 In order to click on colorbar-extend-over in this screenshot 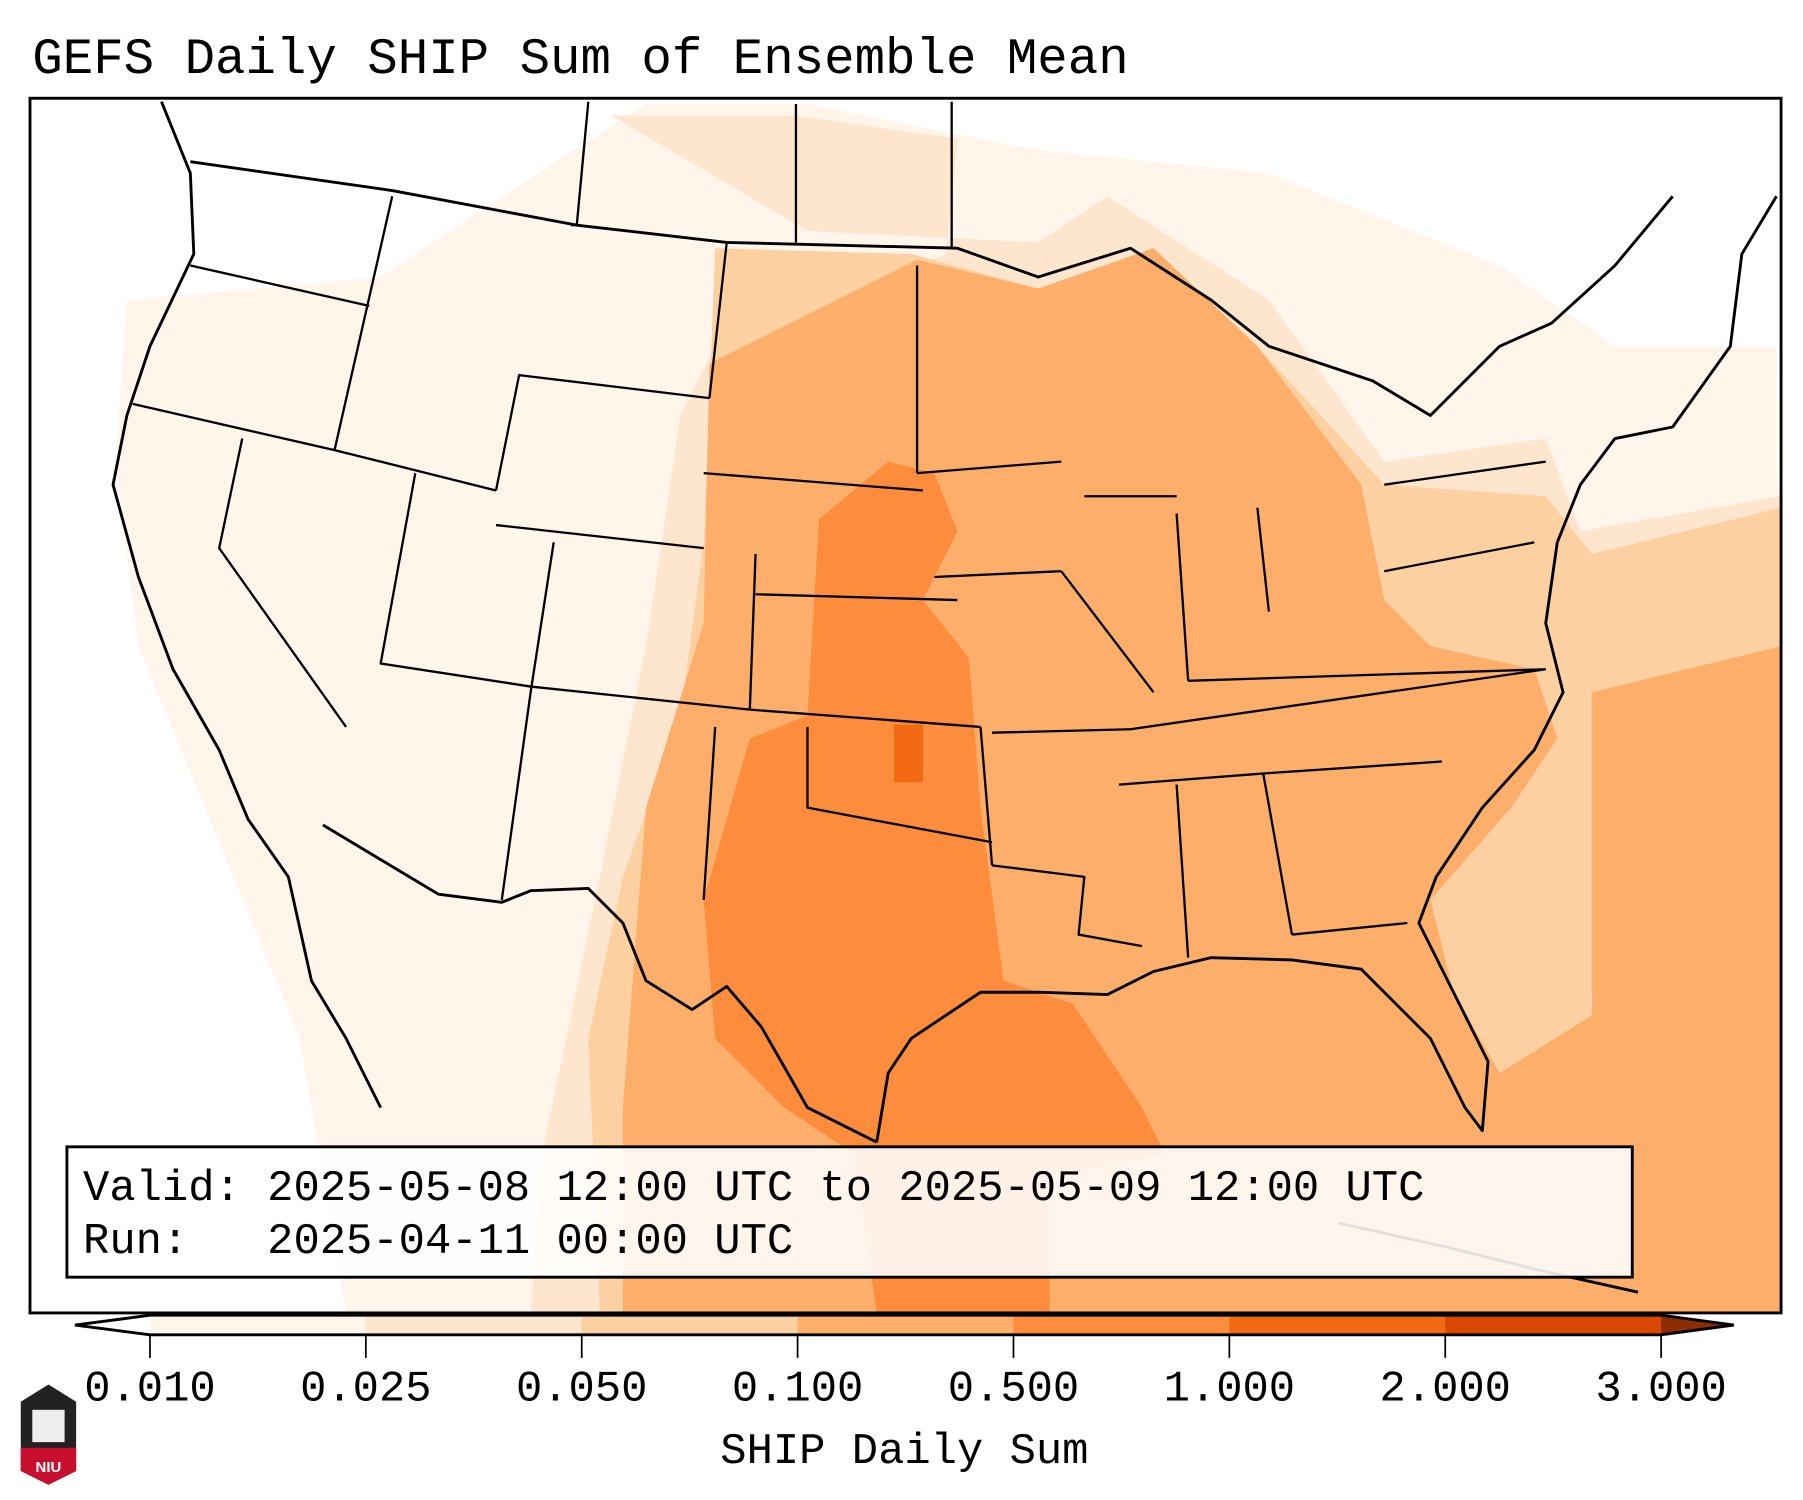, I will do `click(1697, 1325)`.